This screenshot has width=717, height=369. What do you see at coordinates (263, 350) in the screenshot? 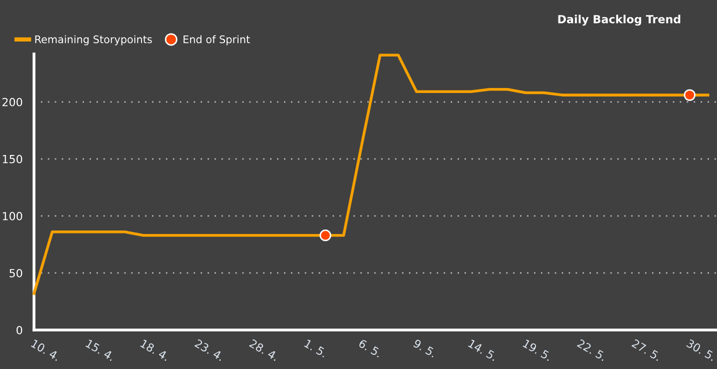
I see `x-tick-label: 28. 4.` at bounding box center [263, 350].